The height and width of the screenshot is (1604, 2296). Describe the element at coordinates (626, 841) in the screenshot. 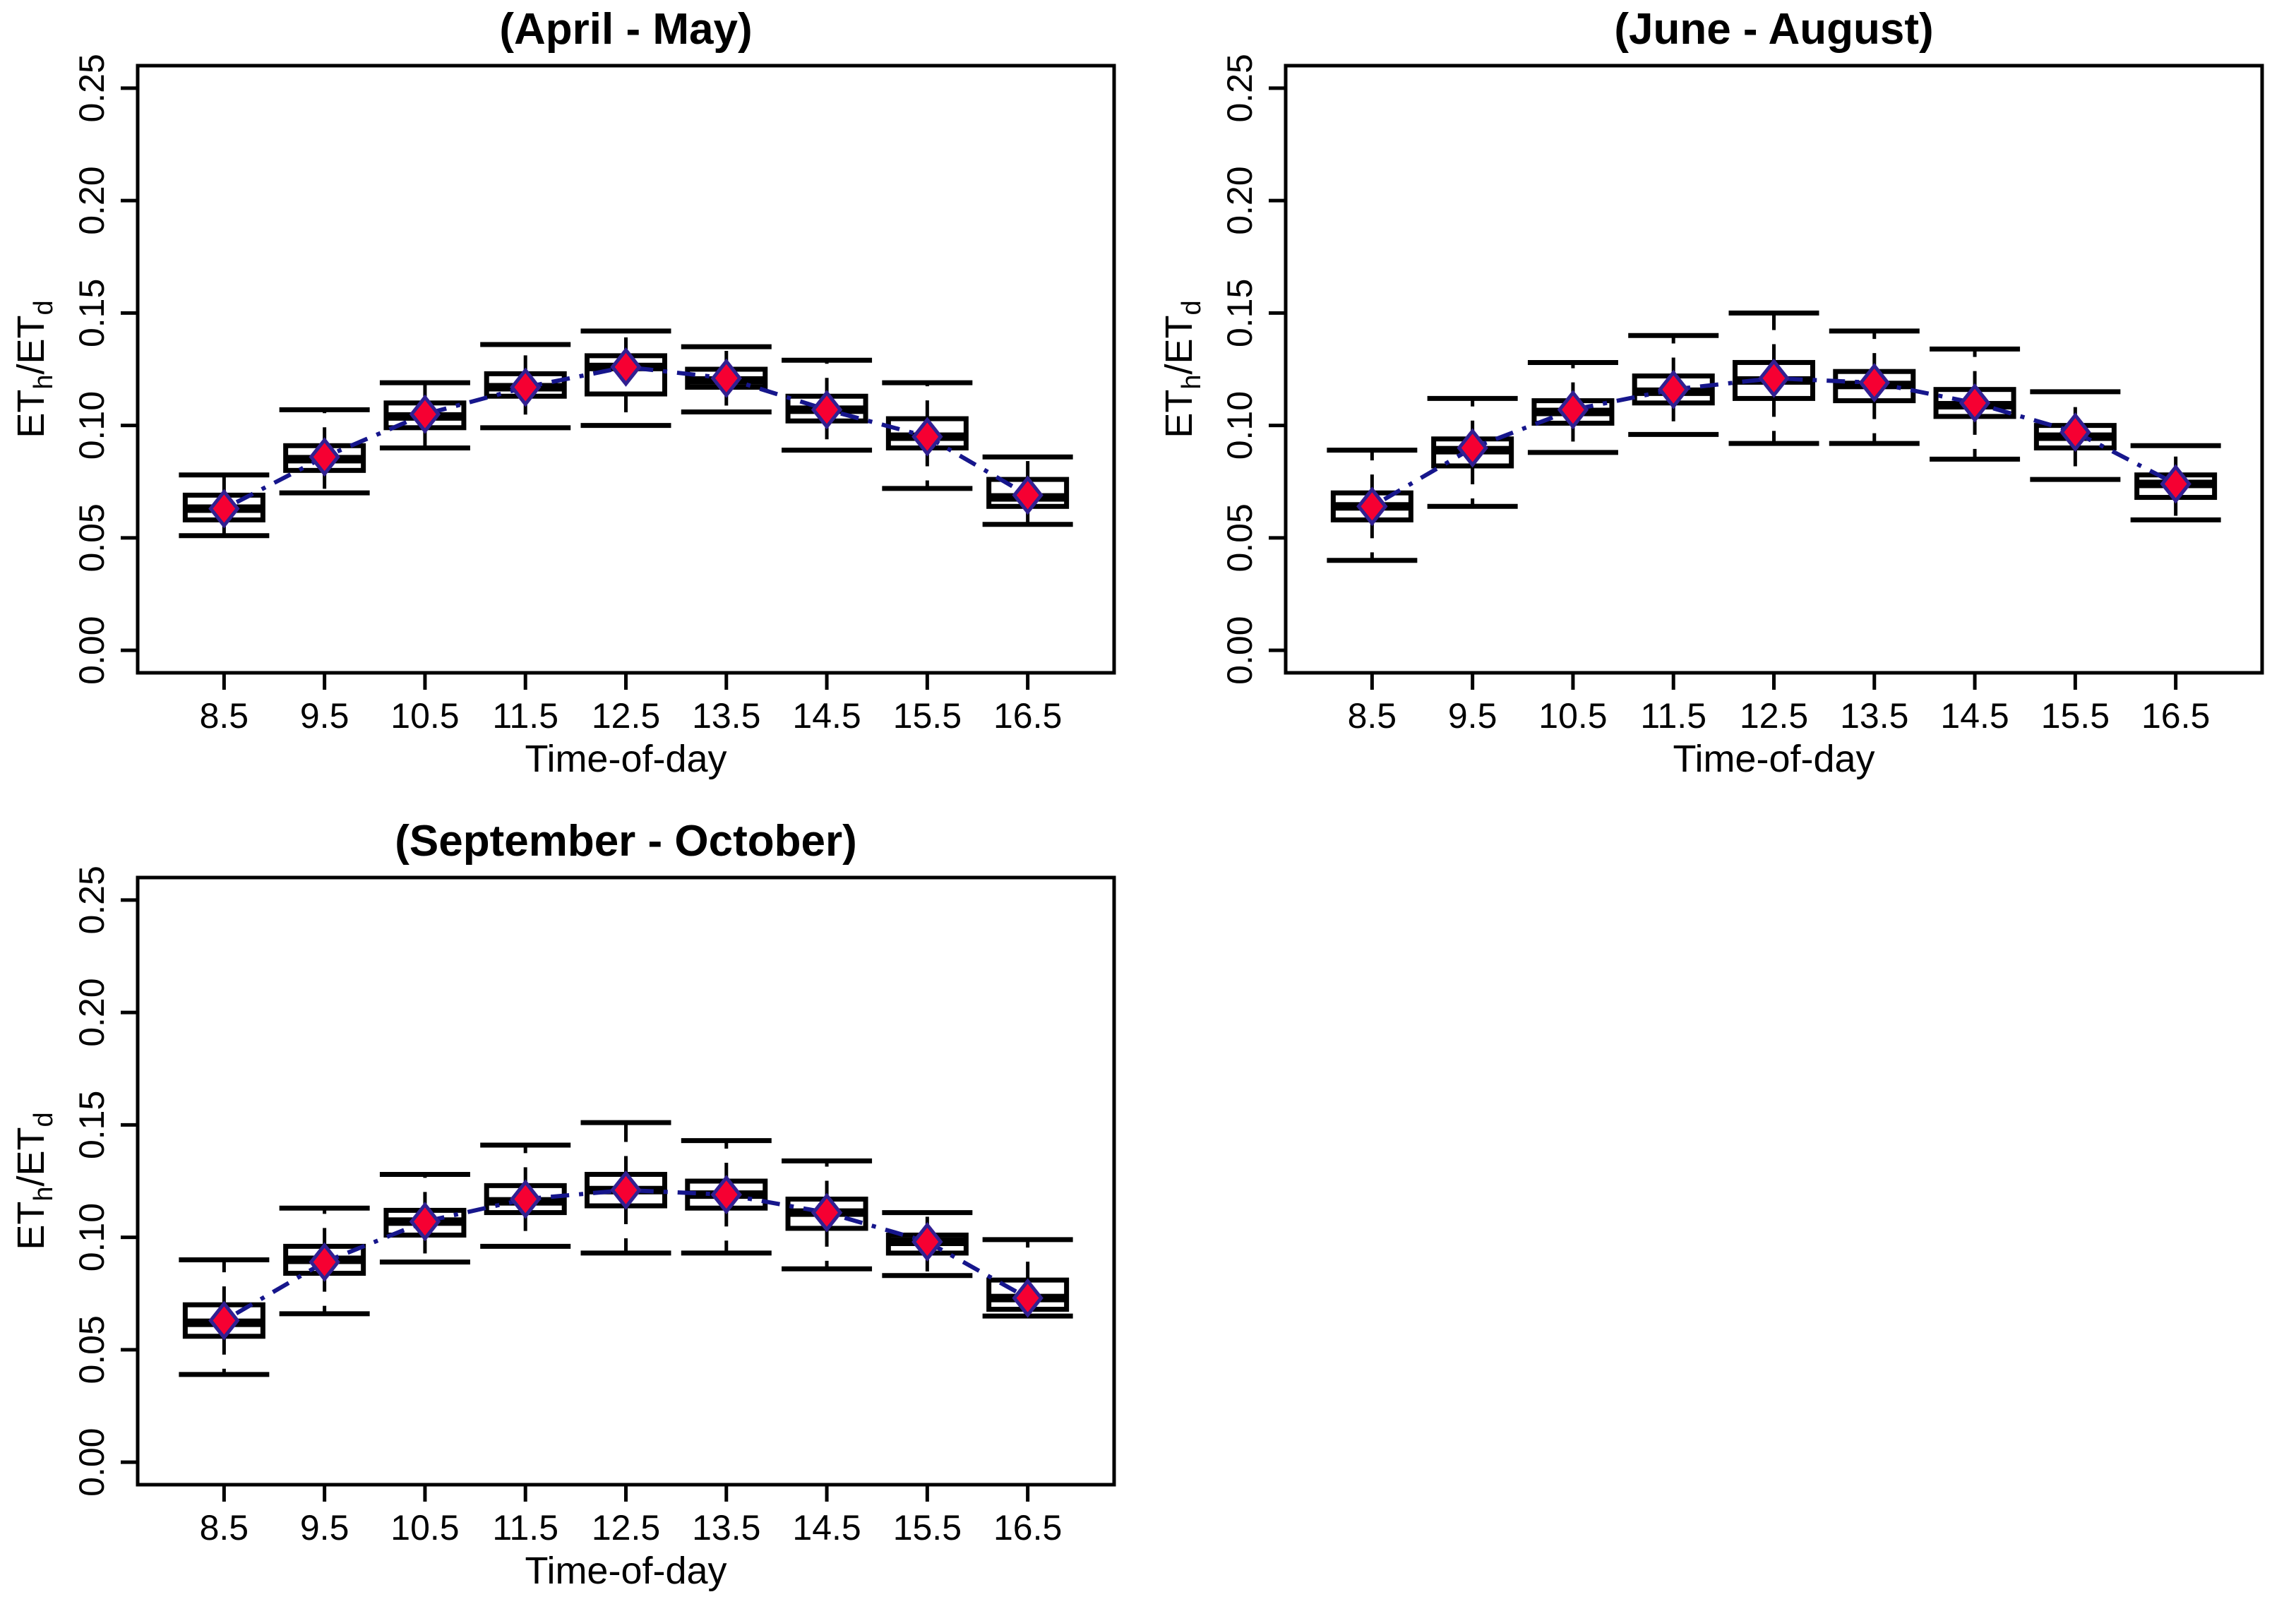

I see `panel-title: (September - October)` at that location.